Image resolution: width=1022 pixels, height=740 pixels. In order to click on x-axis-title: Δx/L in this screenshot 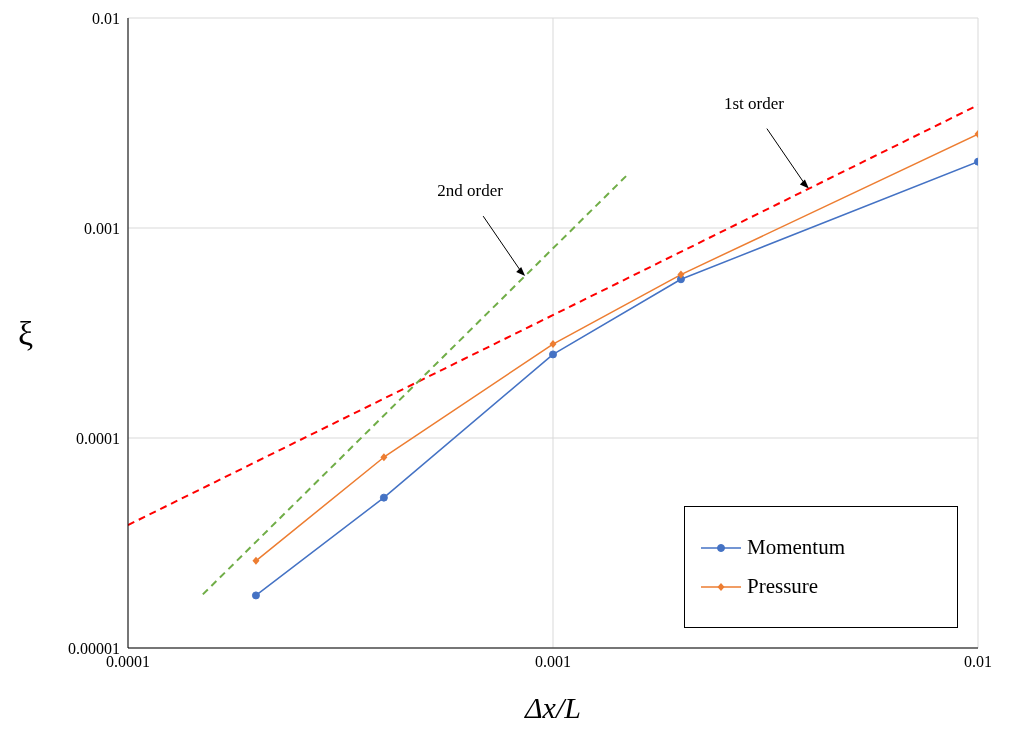, I will do `click(552, 707)`.